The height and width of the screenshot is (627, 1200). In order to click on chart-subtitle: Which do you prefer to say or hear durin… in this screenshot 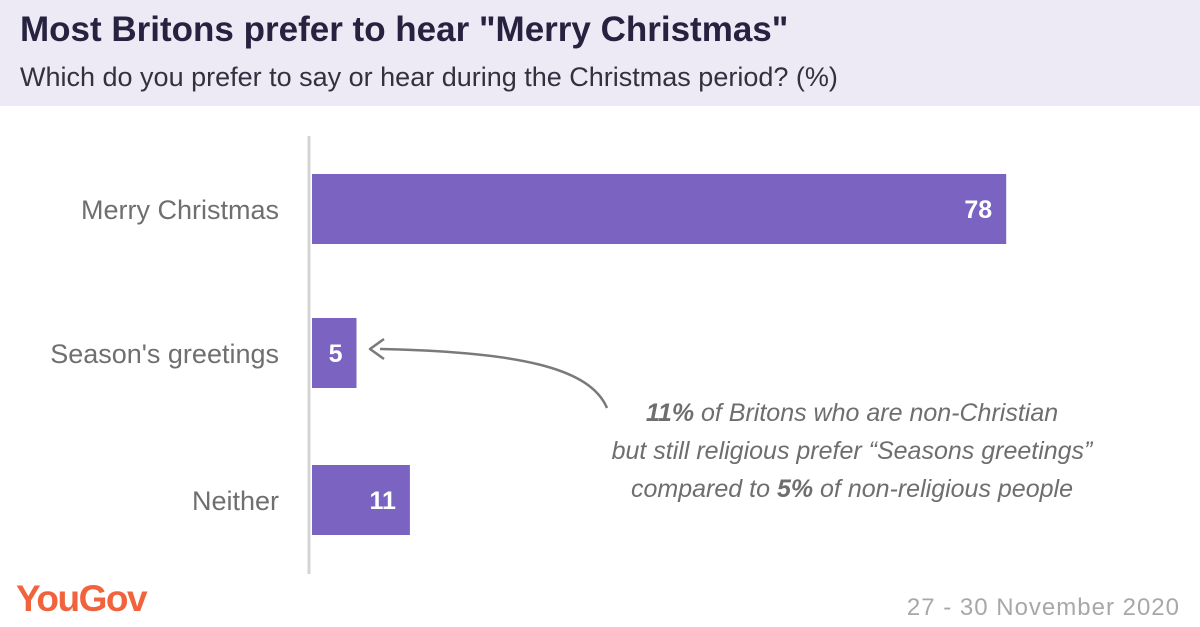, I will do `click(429, 77)`.